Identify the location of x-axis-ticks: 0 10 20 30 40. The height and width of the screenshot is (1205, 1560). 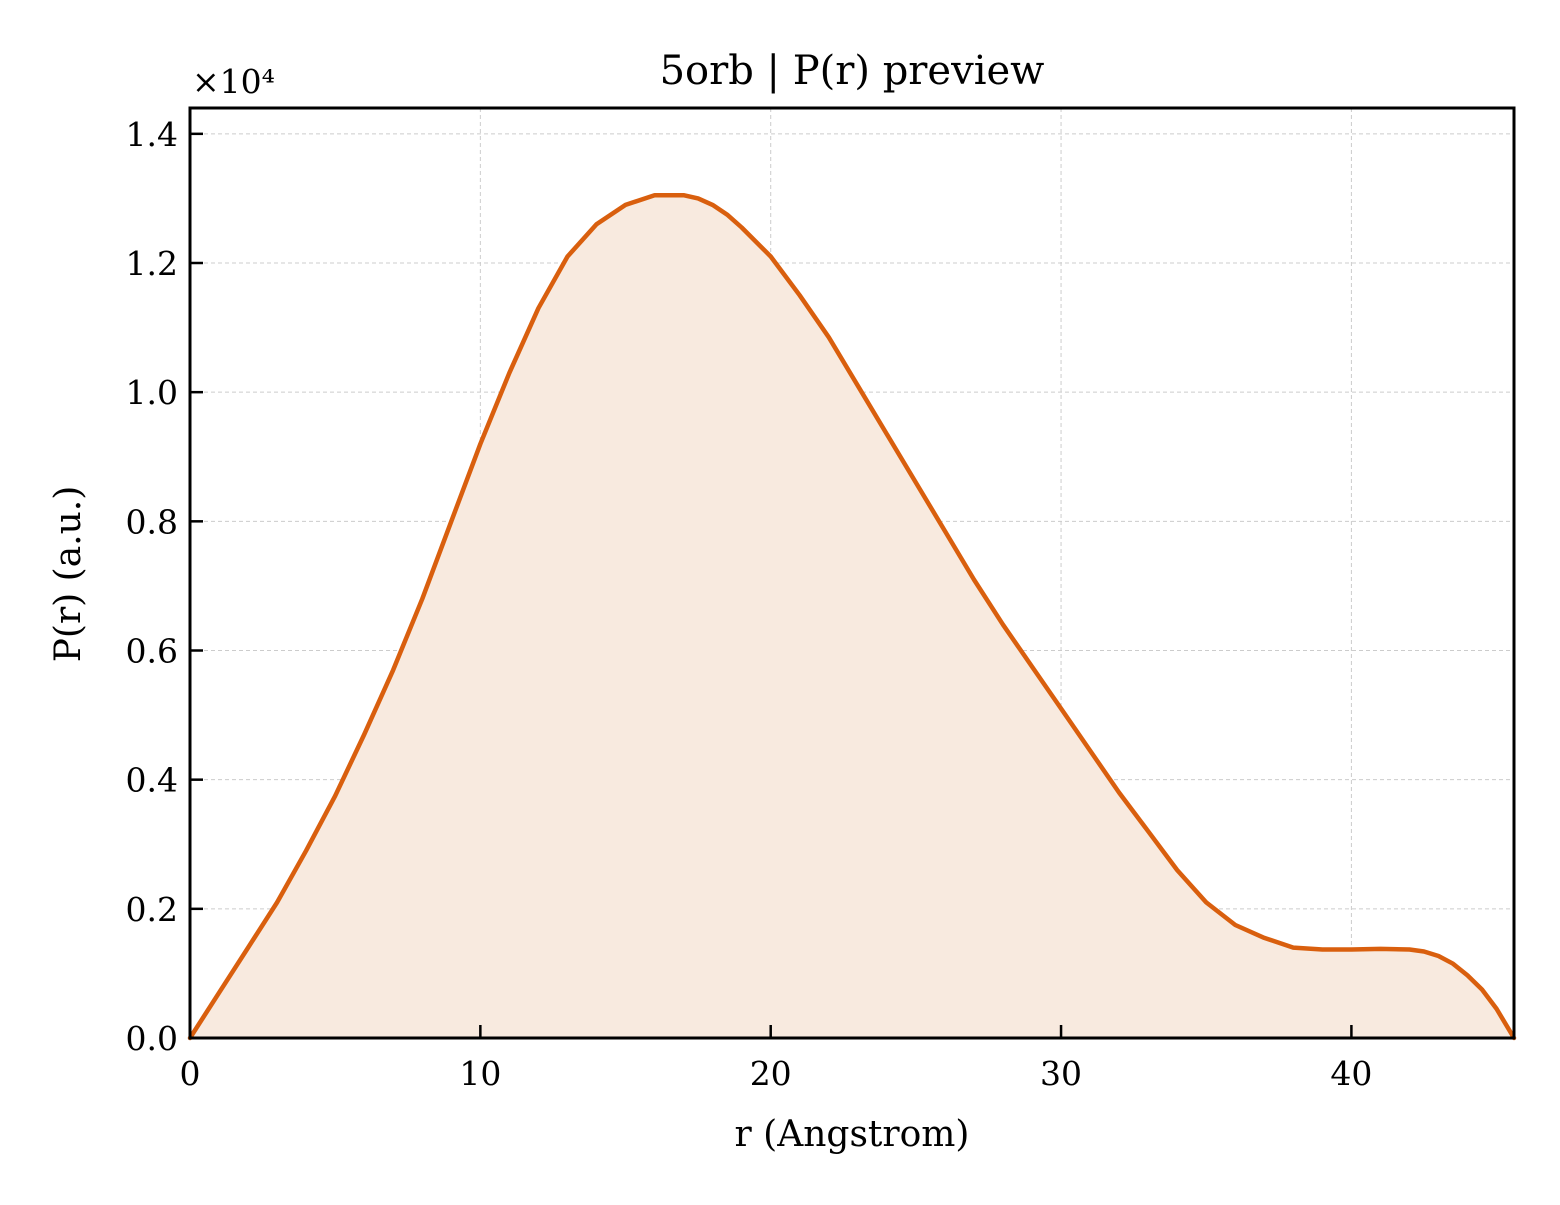
(776, 1059).